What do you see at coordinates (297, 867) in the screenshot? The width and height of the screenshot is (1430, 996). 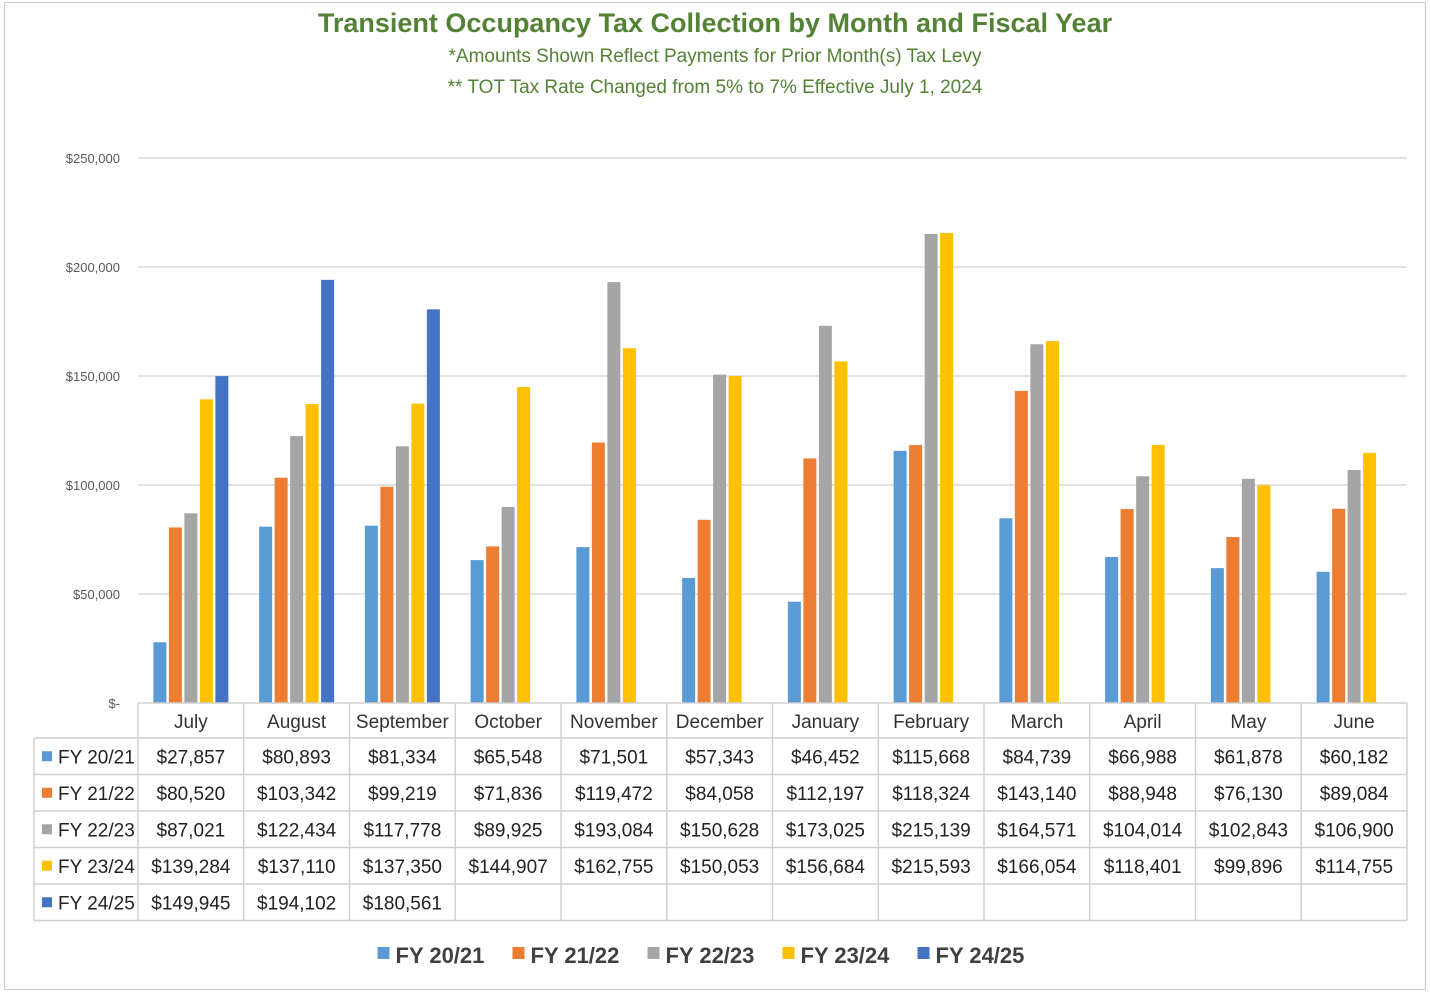 I see `table-cell-value: $137,110` at bounding box center [297, 867].